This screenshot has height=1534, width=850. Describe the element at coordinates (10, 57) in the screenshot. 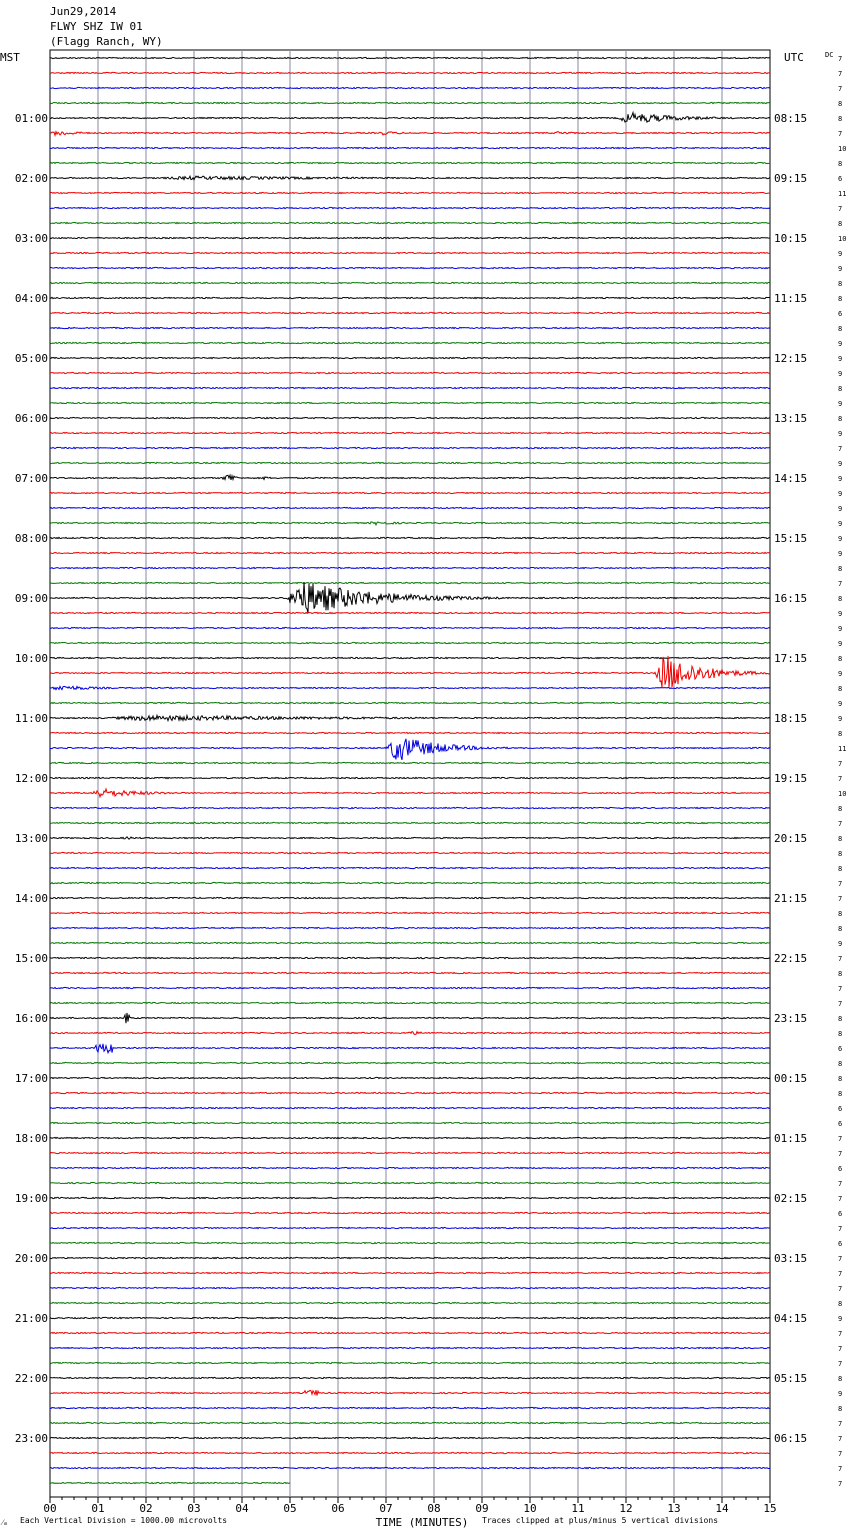

I see `mst-label: MST` at that location.